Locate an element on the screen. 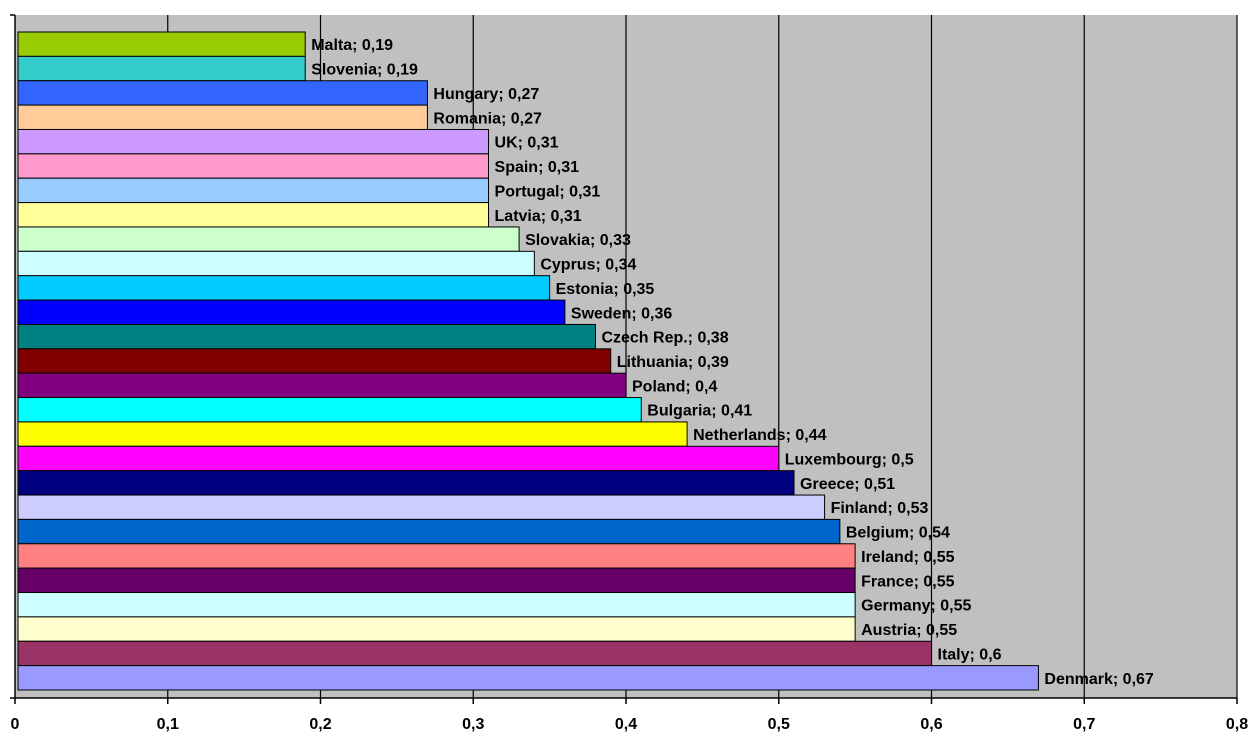 Image resolution: width=1255 pixels, height=747 pixels. bar-romania is located at coordinates (222, 117).